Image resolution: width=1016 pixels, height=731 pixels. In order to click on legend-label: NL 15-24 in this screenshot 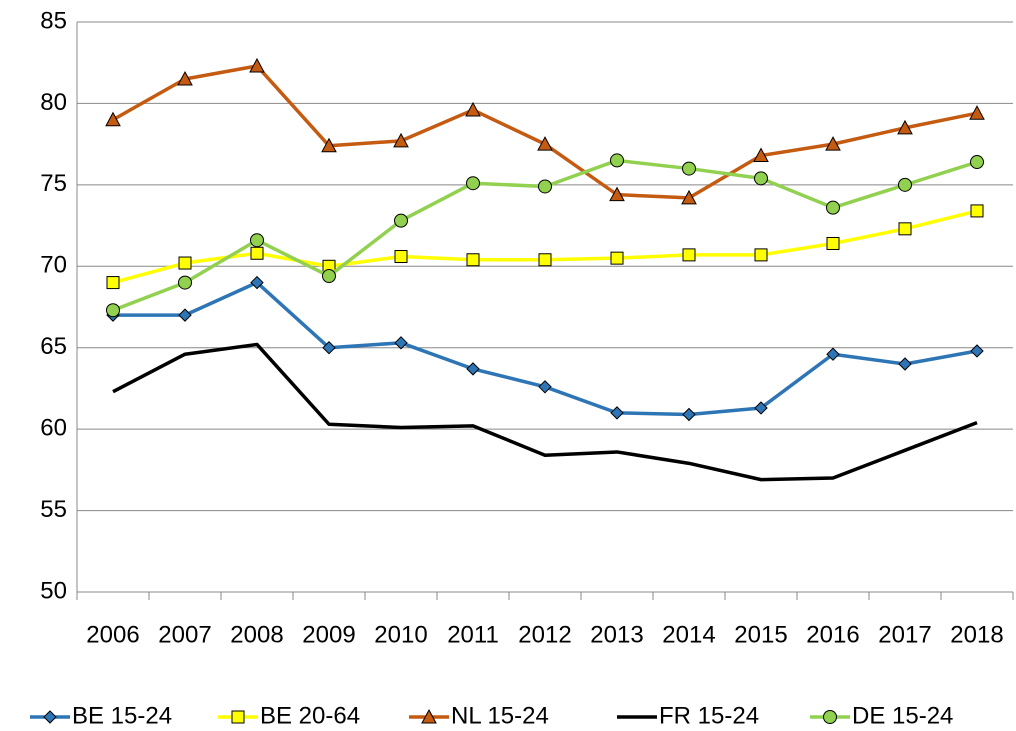, I will do `click(500, 715)`.